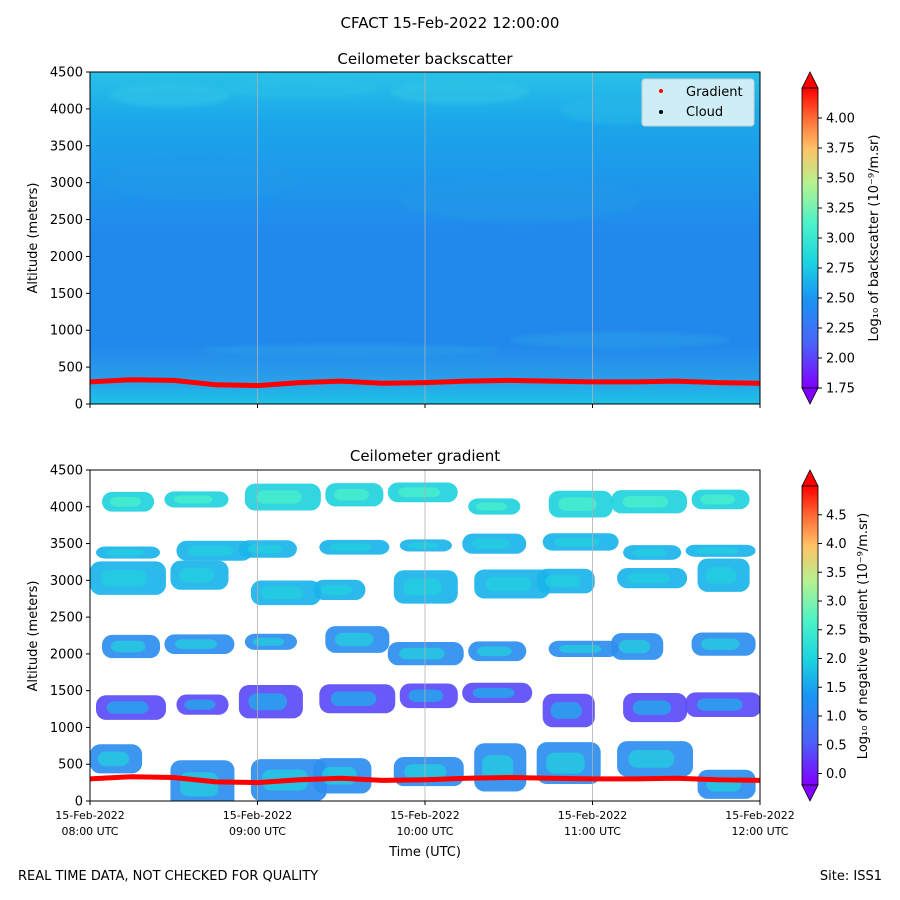 The height and width of the screenshot is (900, 900). Describe the element at coordinates (425, 780) in the screenshot. I see `gradient-gradient-line` at that location.